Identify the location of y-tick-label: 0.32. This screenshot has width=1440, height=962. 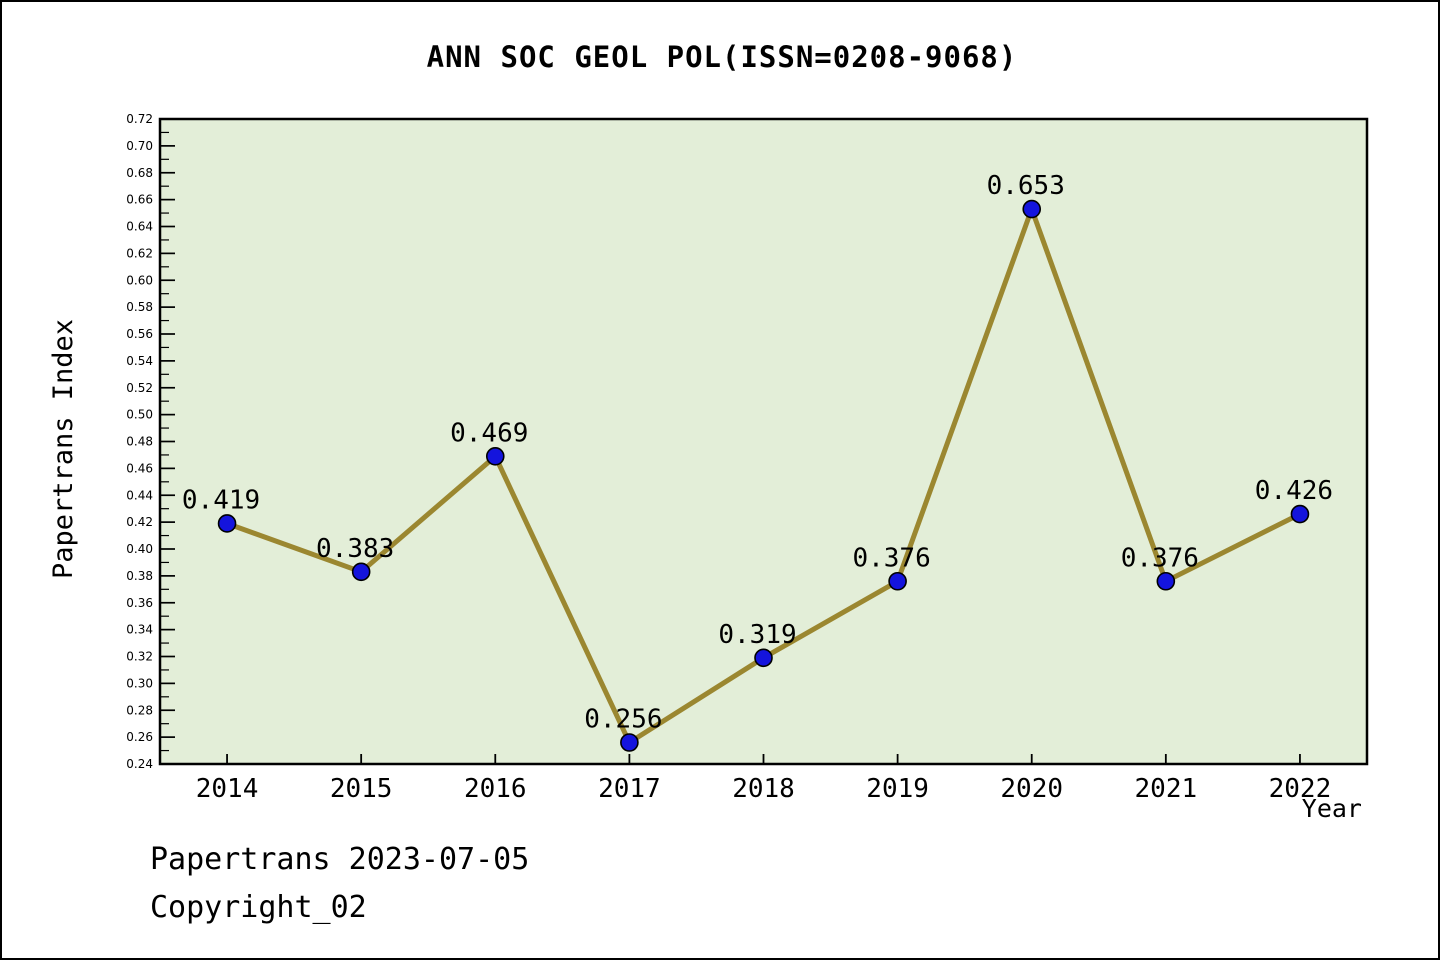
(139, 657).